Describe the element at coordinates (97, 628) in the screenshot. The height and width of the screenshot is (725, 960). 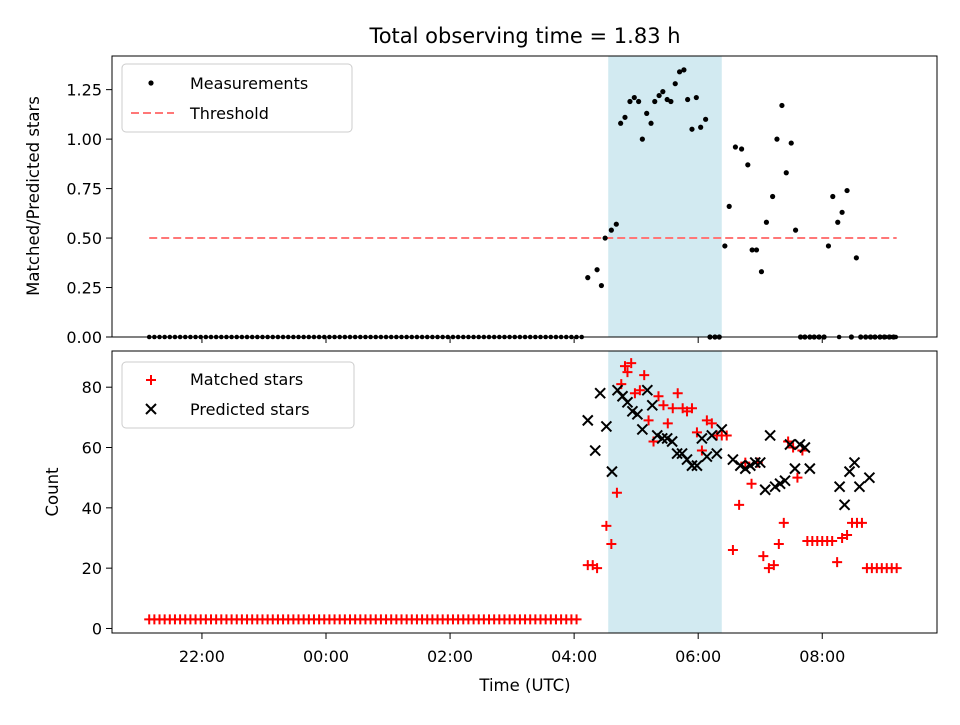
I see `bottom-y-tick-label: 0` at that location.